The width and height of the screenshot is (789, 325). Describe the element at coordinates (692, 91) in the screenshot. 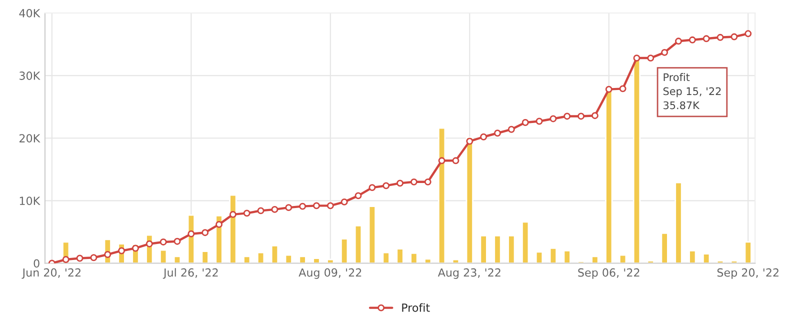

I see `annotation: Profit Sep 15, '22 35.87K` at that location.